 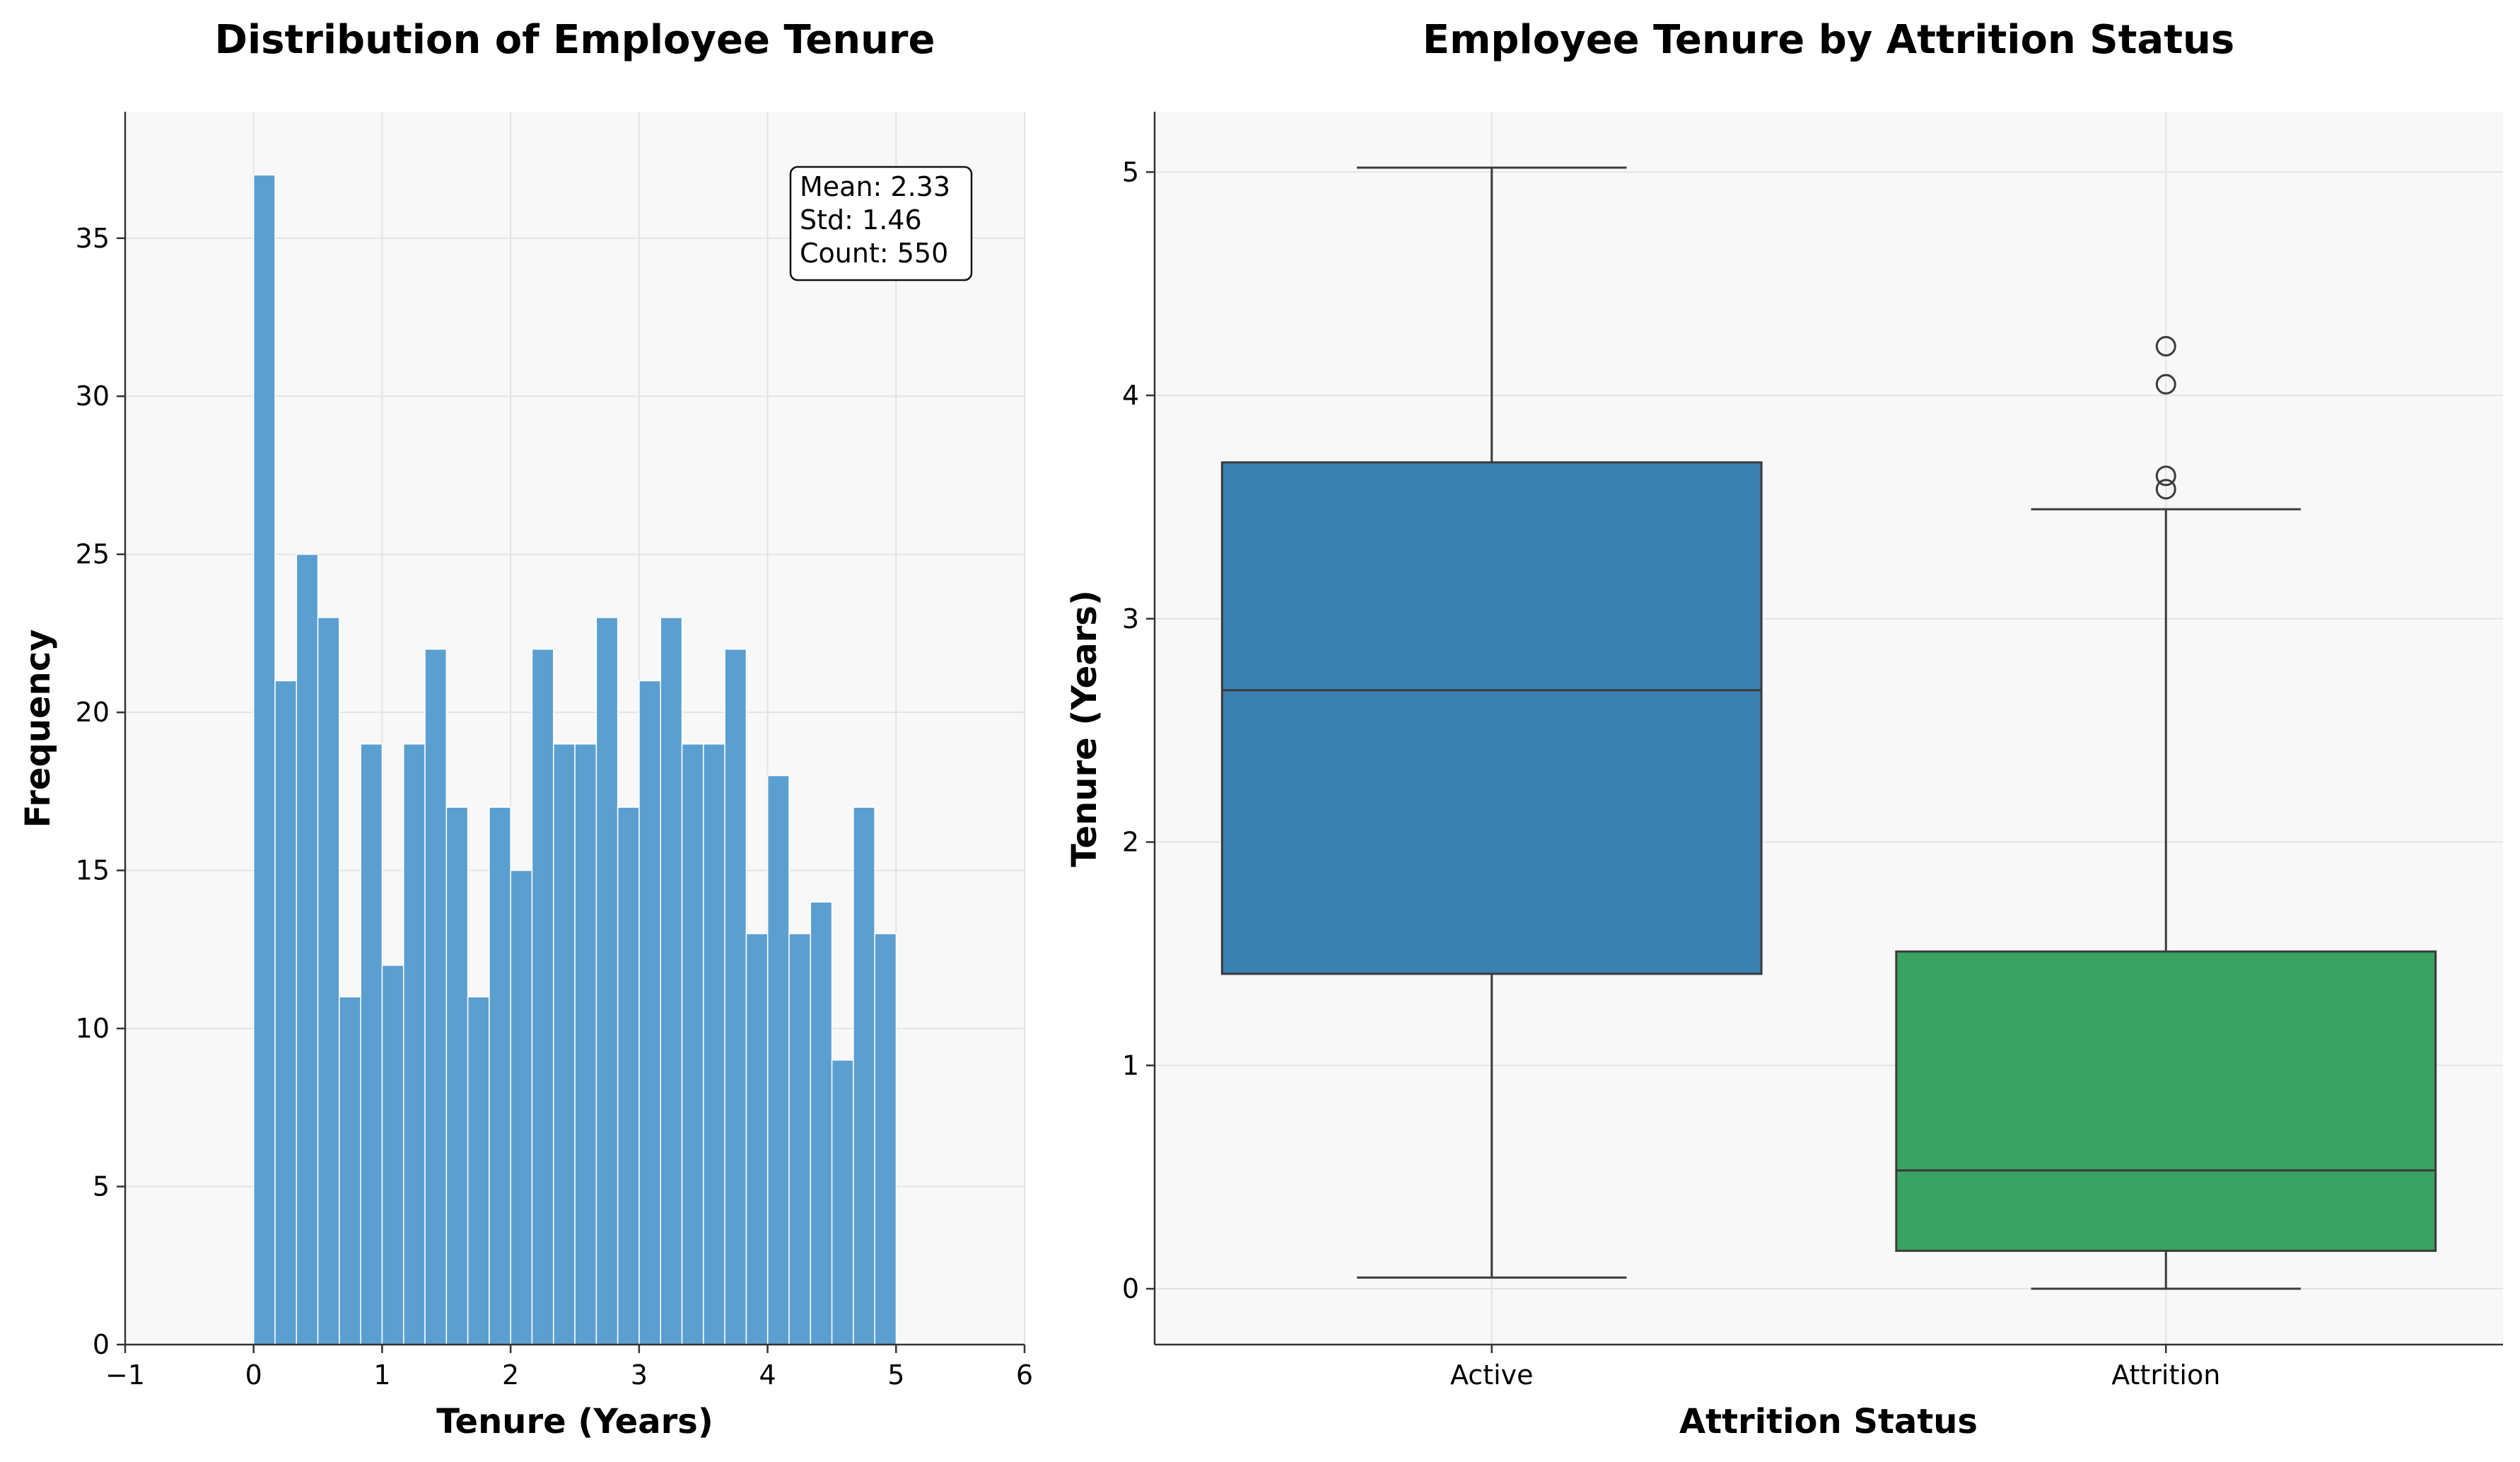 What do you see at coordinates (1084, 728) in the screenshot?
I see `boxplot-y-axis-label: Tenure (Years)` at bounding box center [1084, 728].